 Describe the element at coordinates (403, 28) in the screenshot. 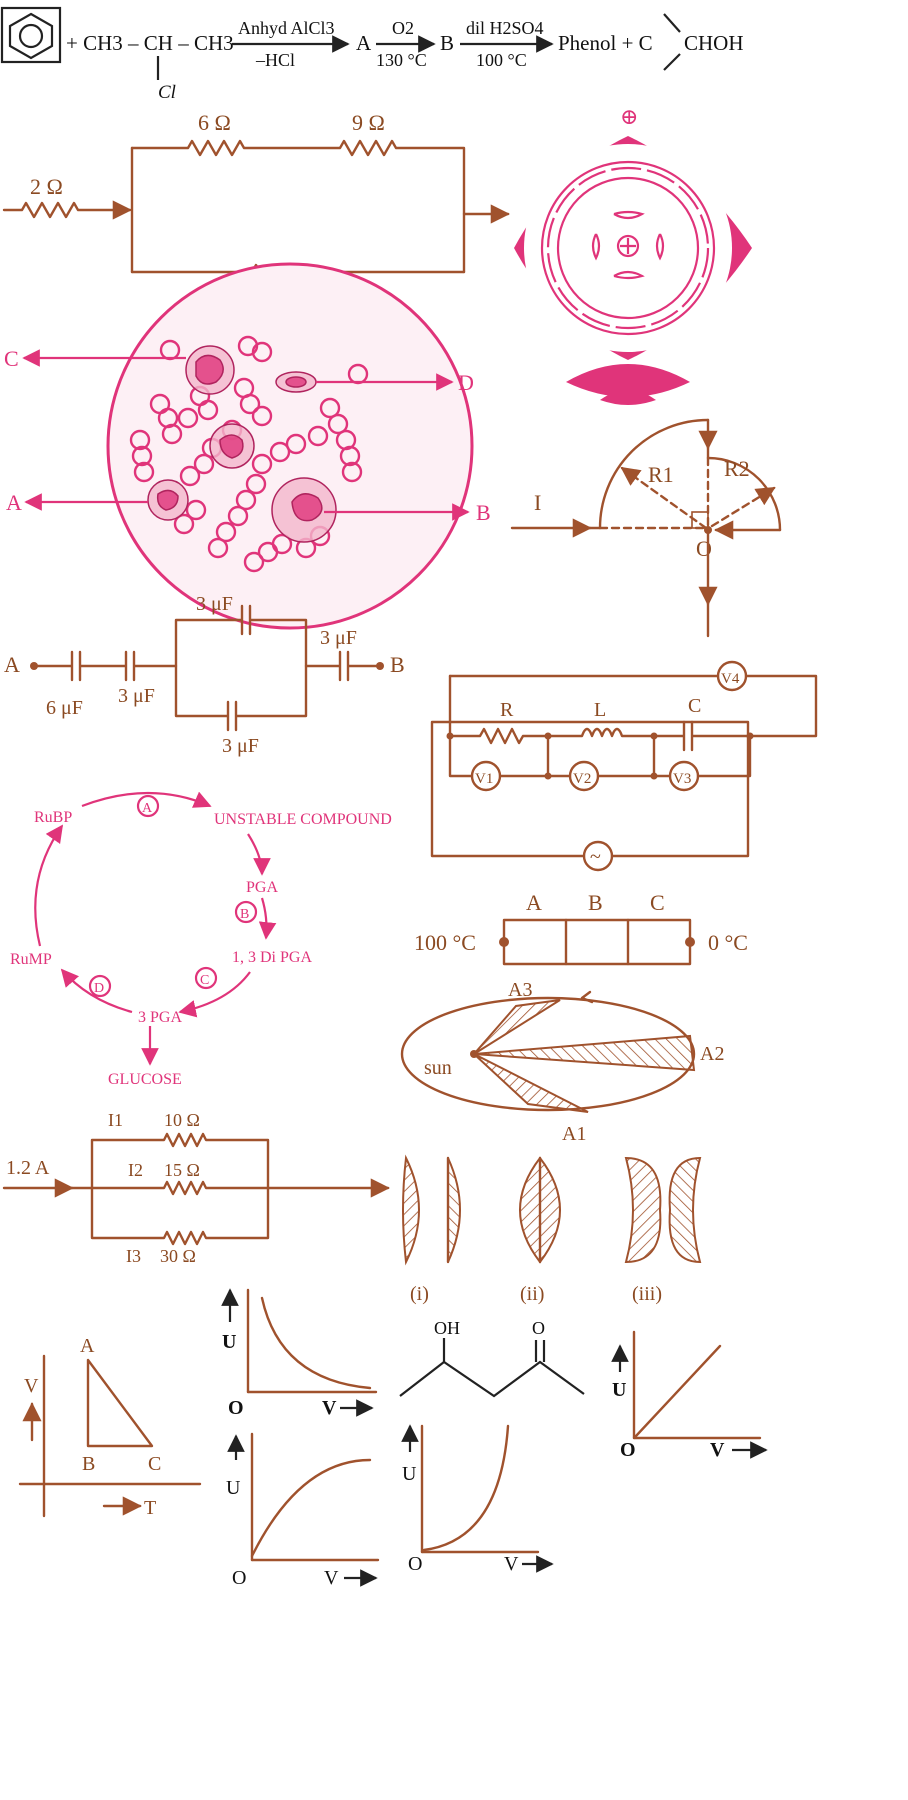

I see `arrow2-reagent: O2` at that location.